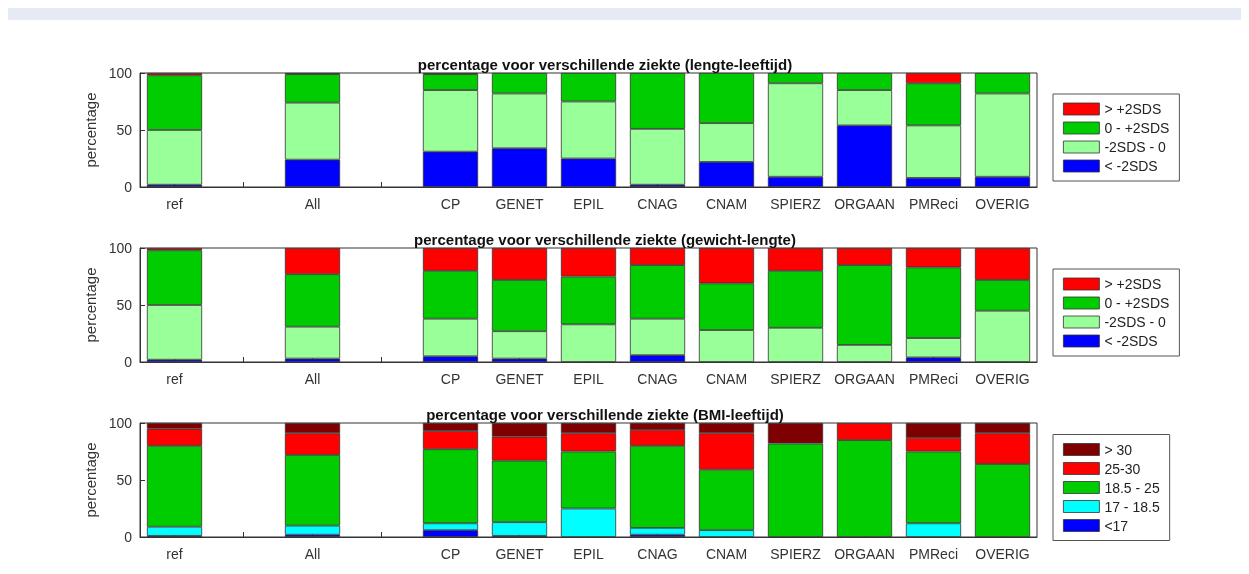  Describe the element at coordinates (1118, 449) in the screenshot. I see `legend-label: > 30` at that location.